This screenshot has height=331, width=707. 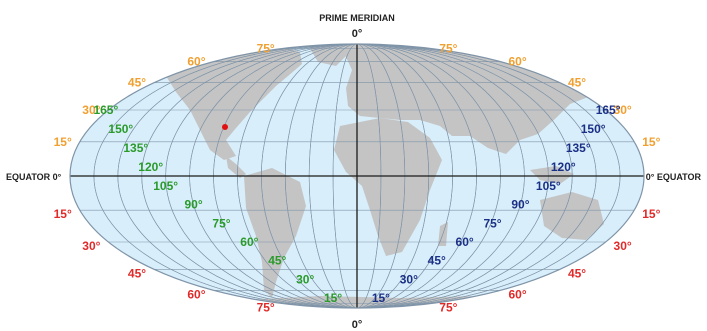 What do you see at coordinates (105, 110) in the screenshot?
I see `west-longitude-label: 165°` at bounding box center [105, 110].